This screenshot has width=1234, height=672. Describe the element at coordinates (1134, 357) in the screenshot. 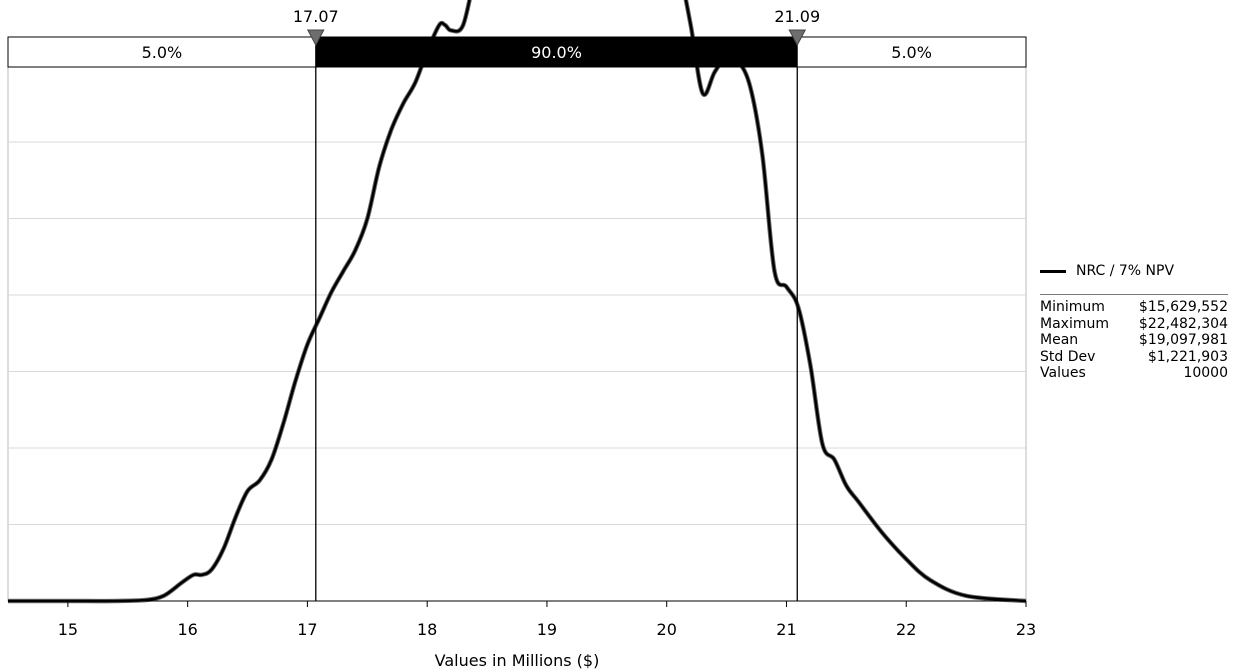

I see `stat-row-std-dev: Std Dev $1,221,903` at that location.